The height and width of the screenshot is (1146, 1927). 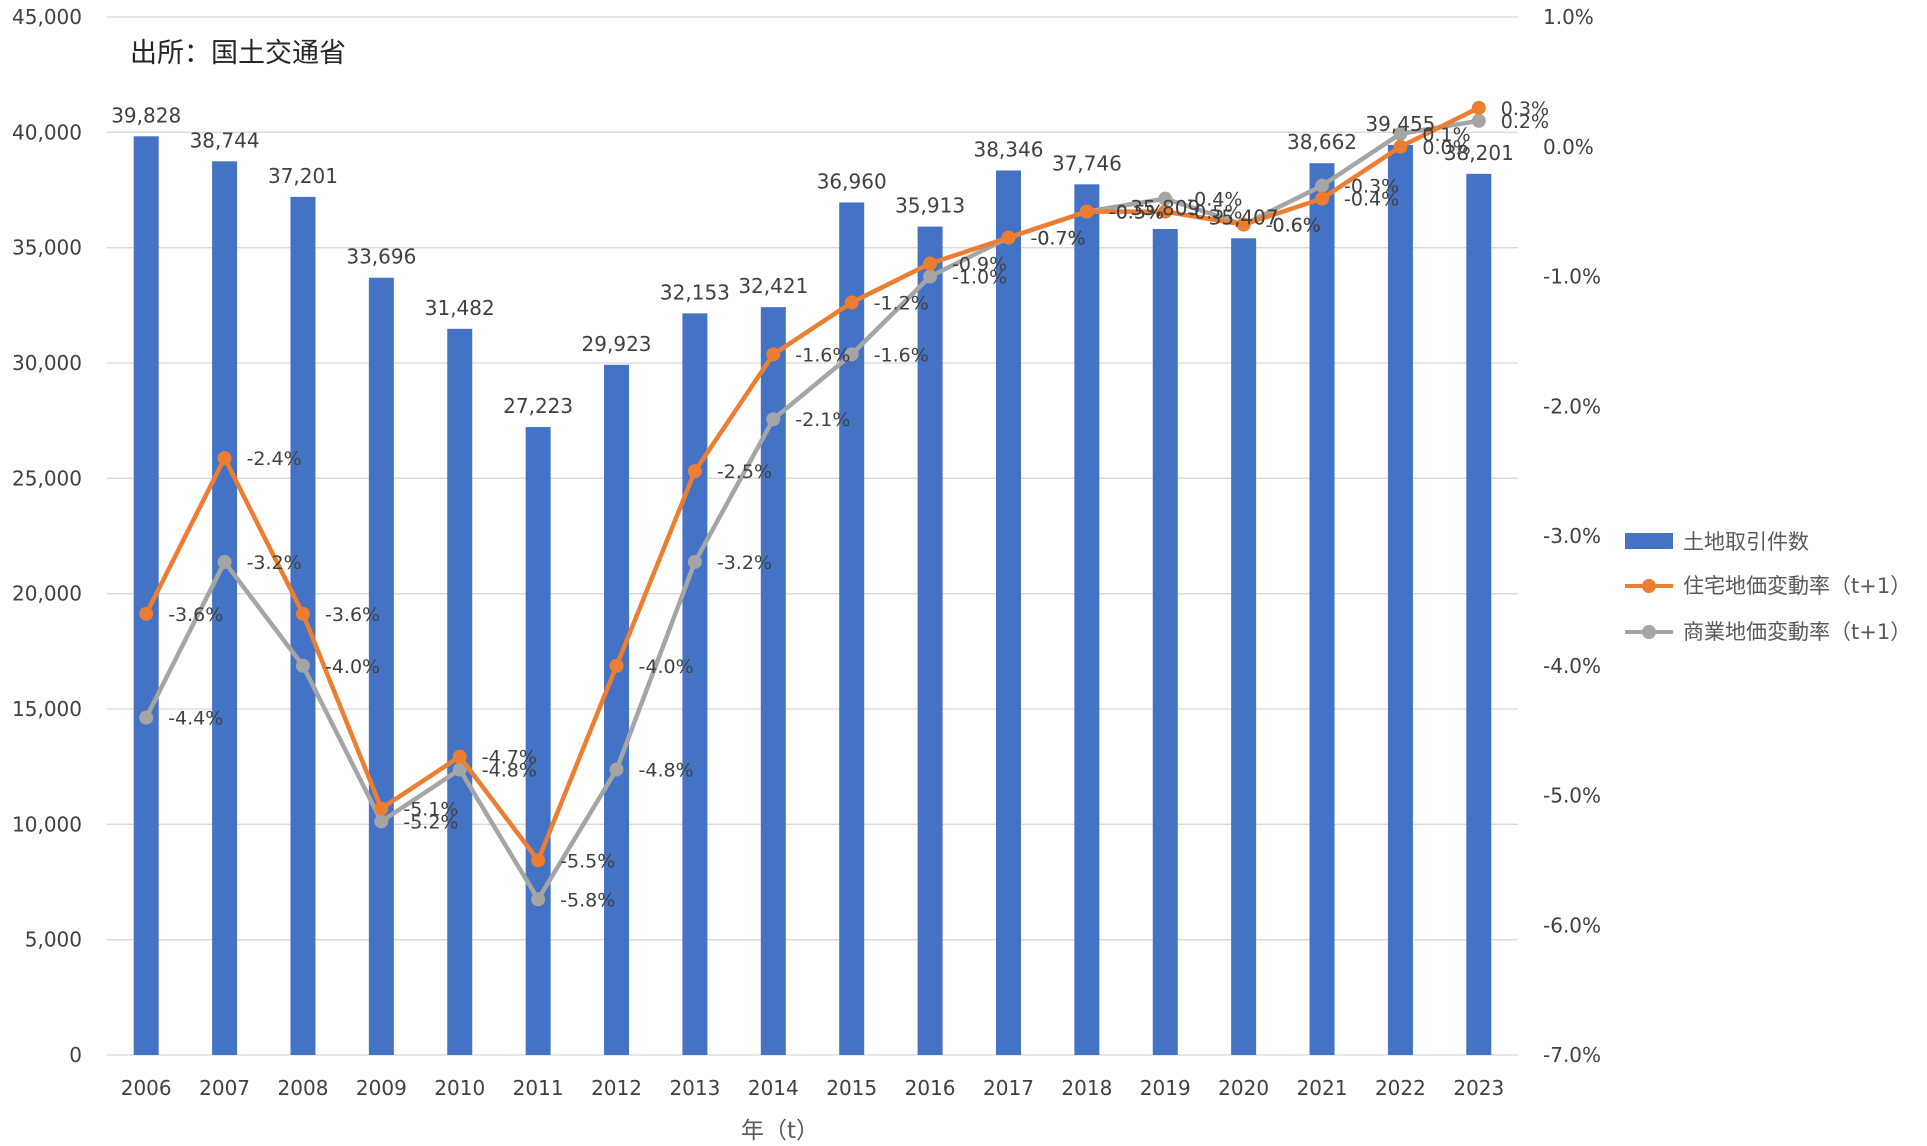 I want to click on y-left-tick-label: 20,000, so click(x=47, y=594).